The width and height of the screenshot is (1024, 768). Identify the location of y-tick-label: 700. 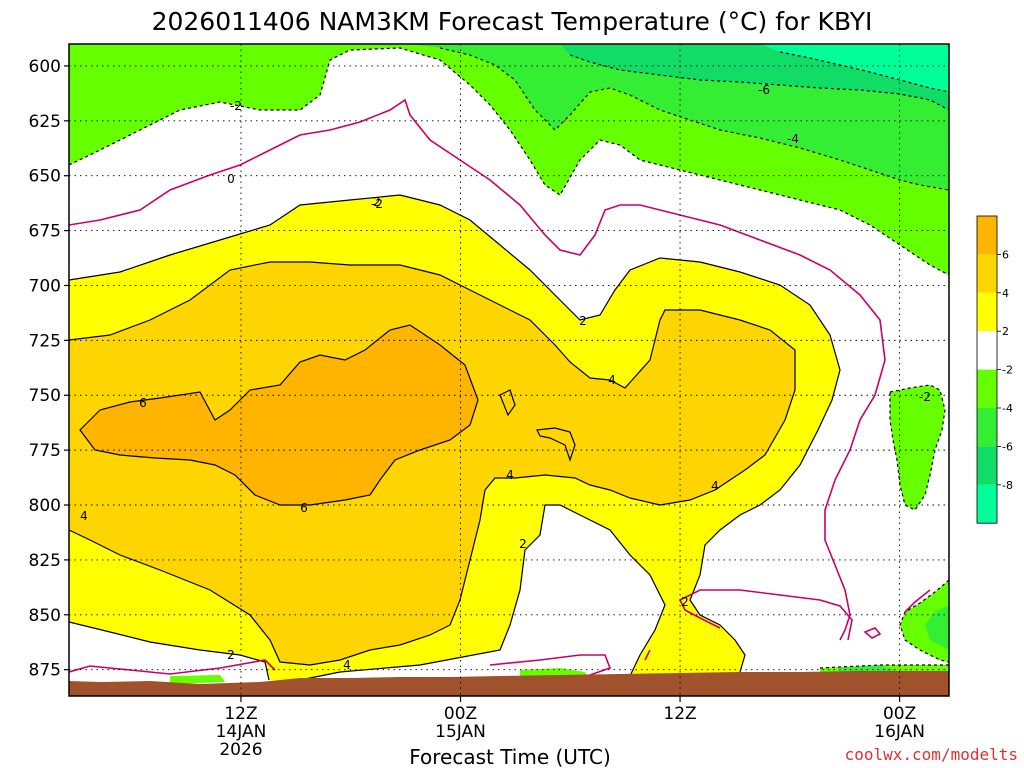
(45, 286).